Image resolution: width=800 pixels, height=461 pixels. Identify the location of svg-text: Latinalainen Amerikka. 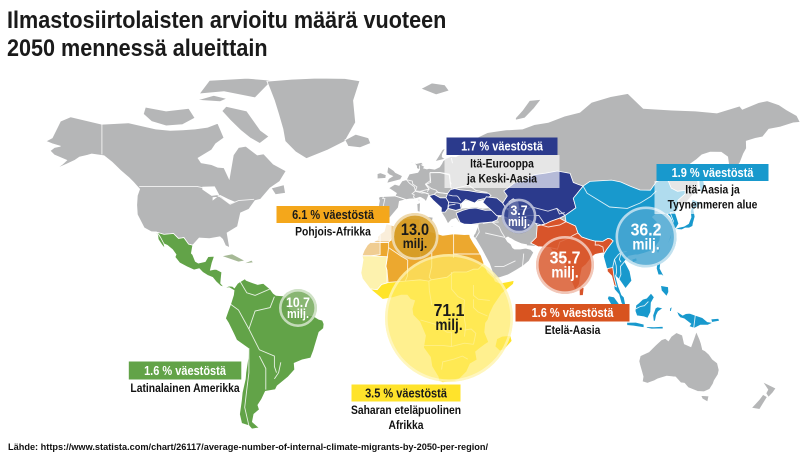
(185, 388).